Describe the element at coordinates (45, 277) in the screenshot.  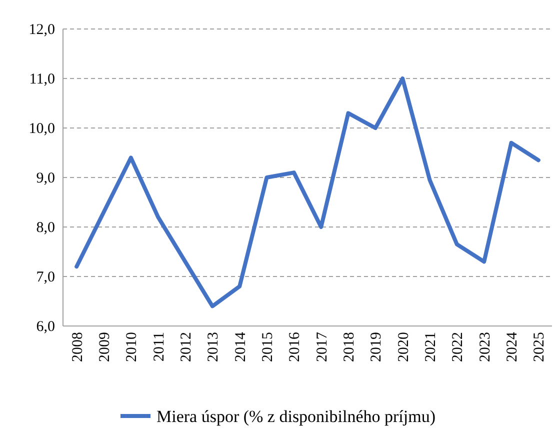
I see `y-tick-label: 7,0` at that location.